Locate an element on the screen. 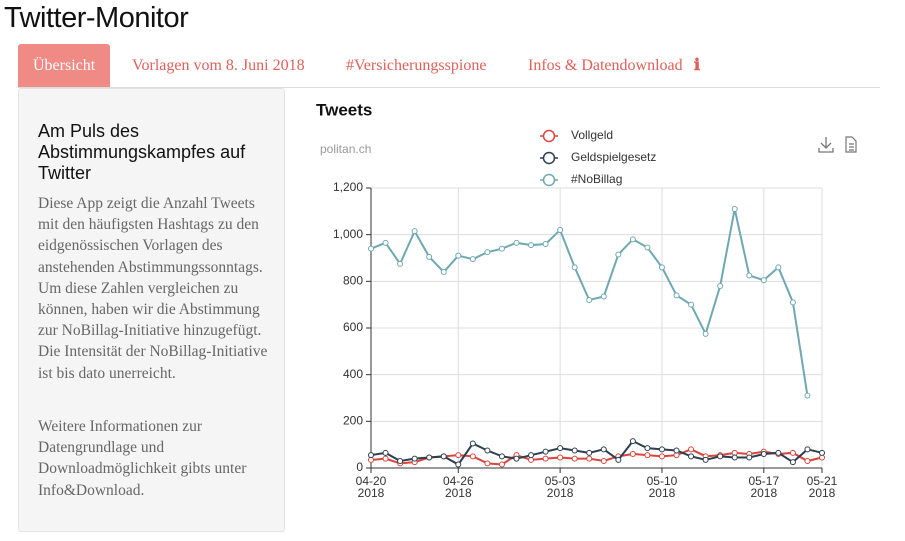  download-icon is located at coordinates (826, 145).